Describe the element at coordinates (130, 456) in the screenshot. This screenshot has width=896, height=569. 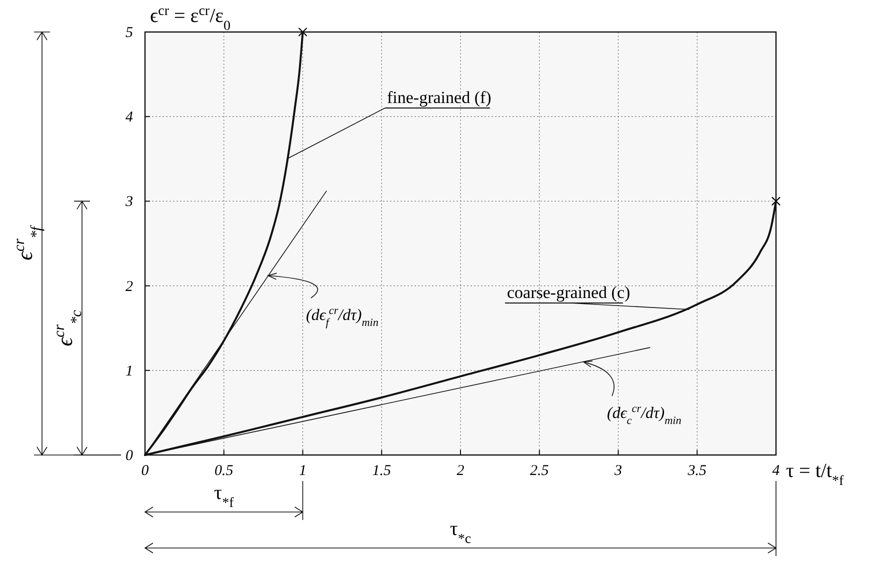
I see `y-tick-label: 0` at that location.